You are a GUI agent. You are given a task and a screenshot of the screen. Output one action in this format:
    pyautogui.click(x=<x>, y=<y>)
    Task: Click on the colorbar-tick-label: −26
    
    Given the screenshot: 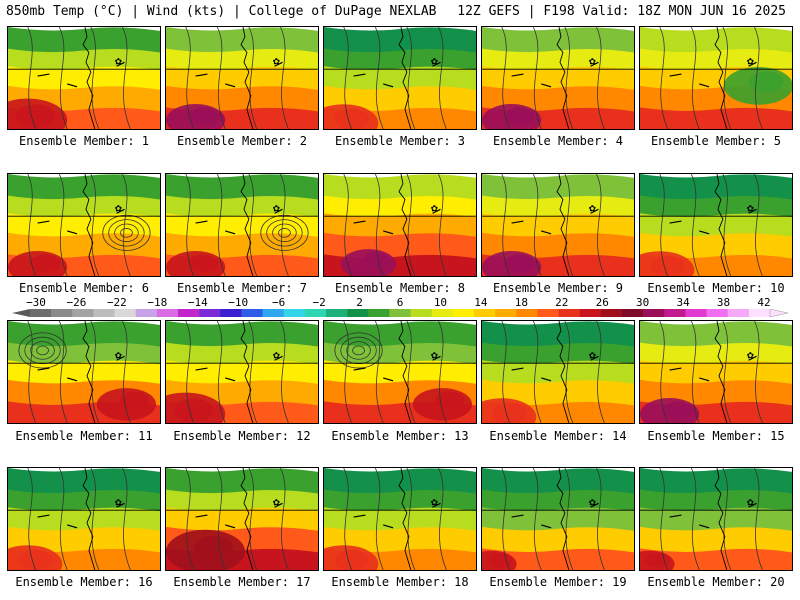 What is the action you would take?
    pyautogui.click(x=77, y=302)
    